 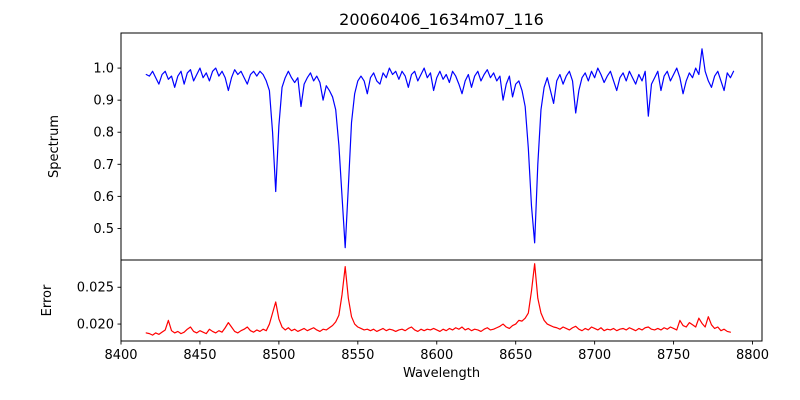 I want to click on x-axis-label: Wavelength, so click(x=441, y=373).